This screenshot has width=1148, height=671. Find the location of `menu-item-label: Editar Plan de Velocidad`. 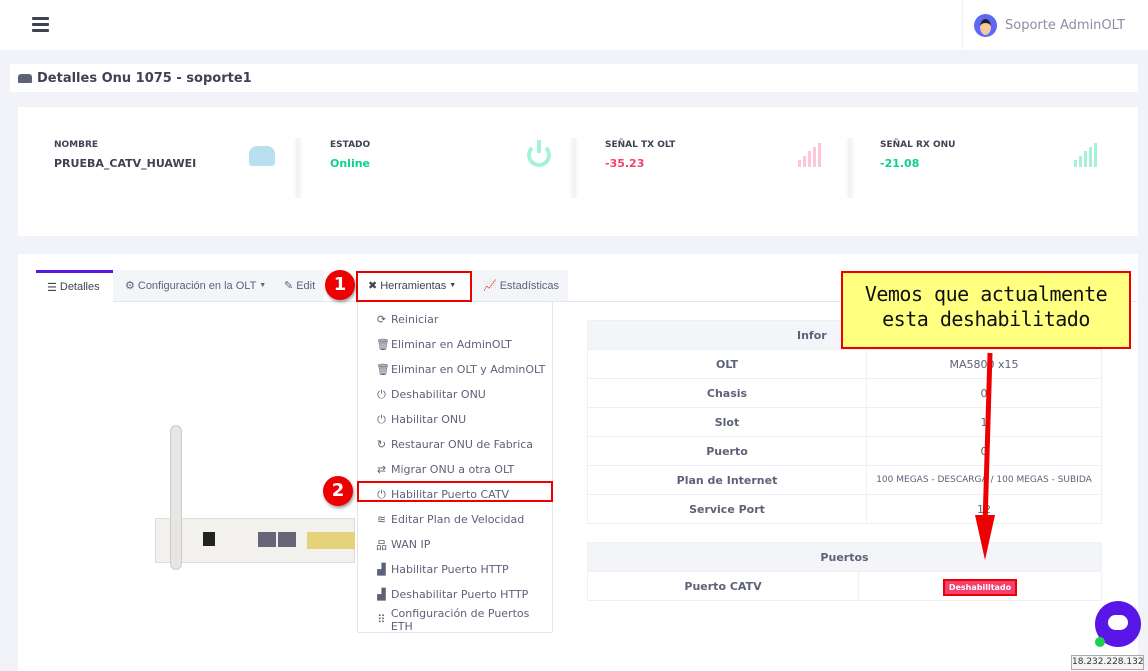

menu-item-label: Editar Plan de Velocidad is located at coordinates (458, 519).